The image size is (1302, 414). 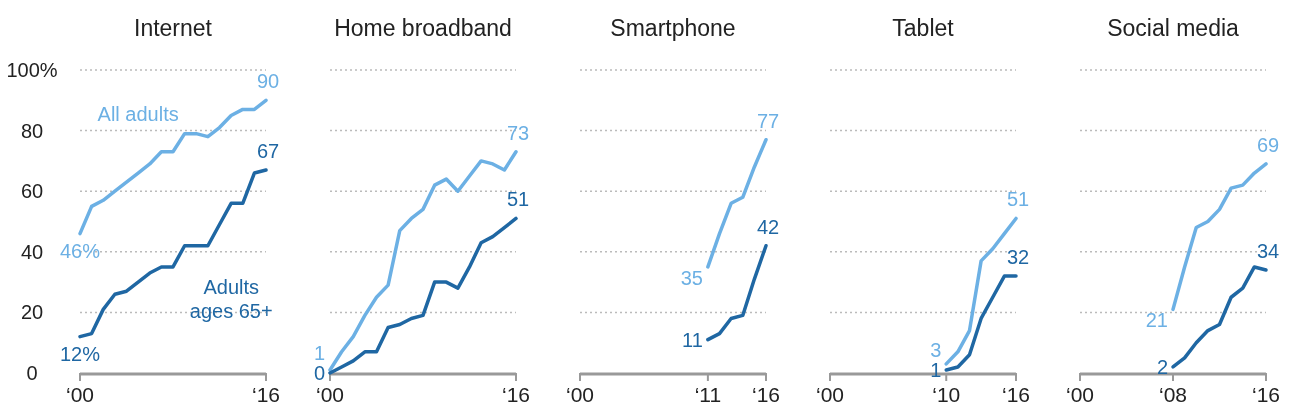 What do you see at coordinates (673, 28) in the screenshot?
I see `chart-title: Smartphone` at bounding box center [673, 28].